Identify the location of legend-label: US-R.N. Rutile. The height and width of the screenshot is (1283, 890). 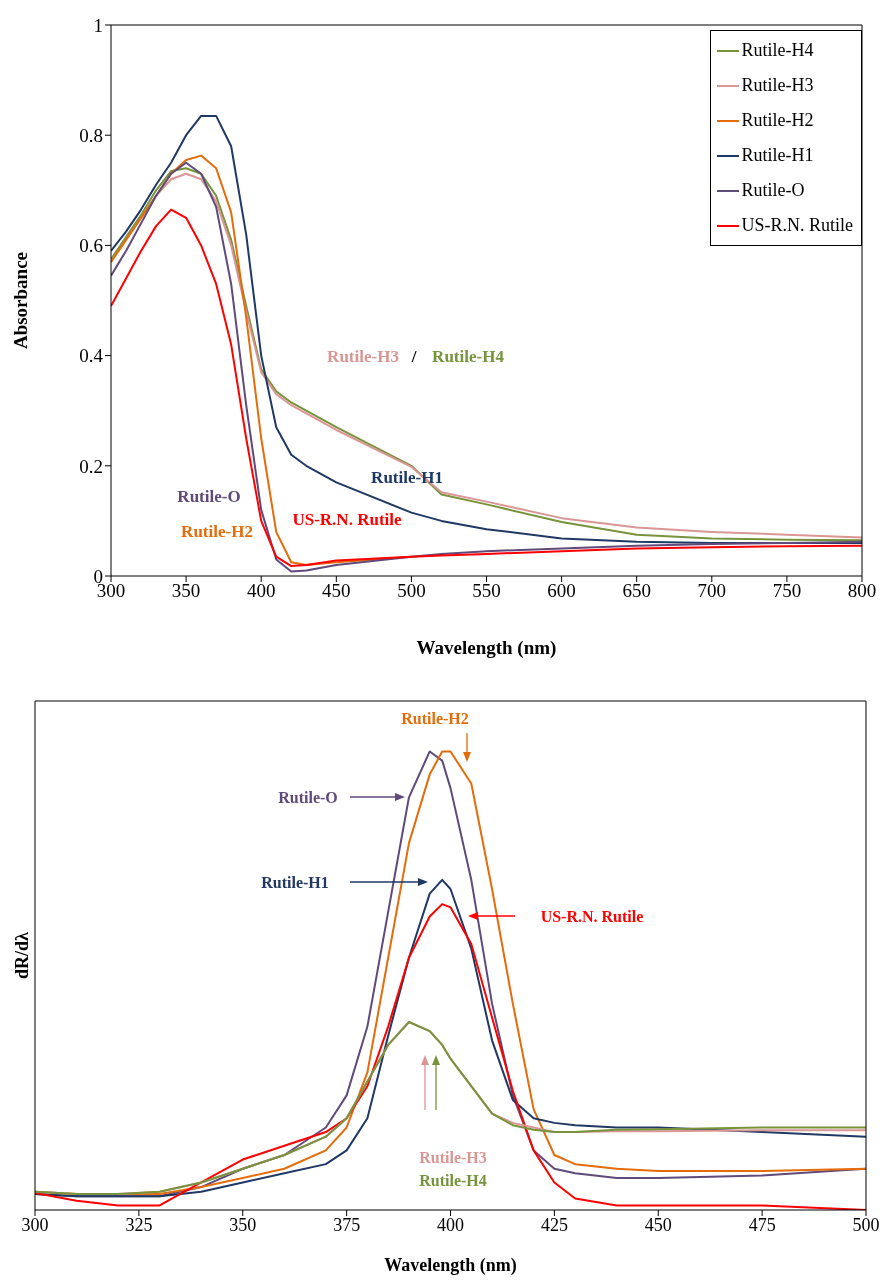
(797, 225).